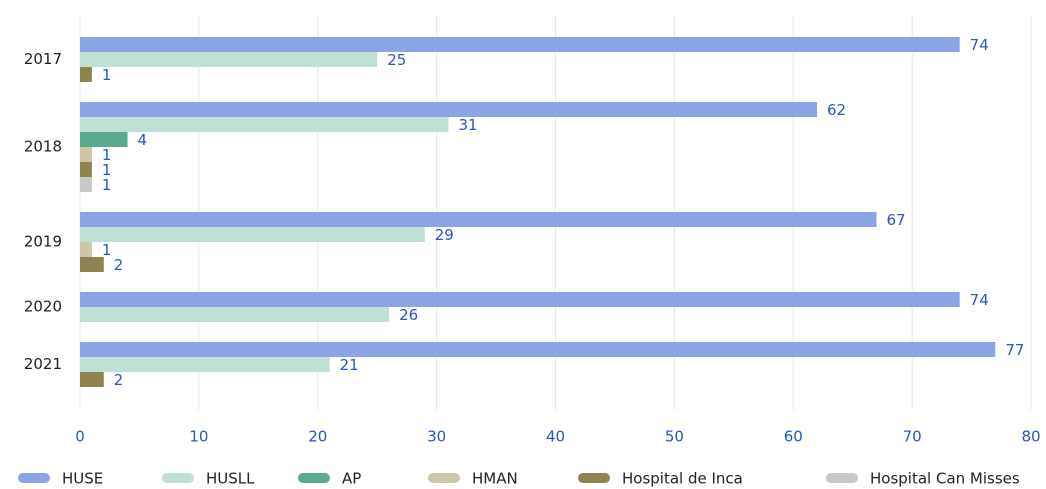 The height and width of the screenshot is (489, 1046). What do you see at coordinates (674, 437) in the screenshot?
I see `x-tick-label: 50` at bounding box center [674, 437].